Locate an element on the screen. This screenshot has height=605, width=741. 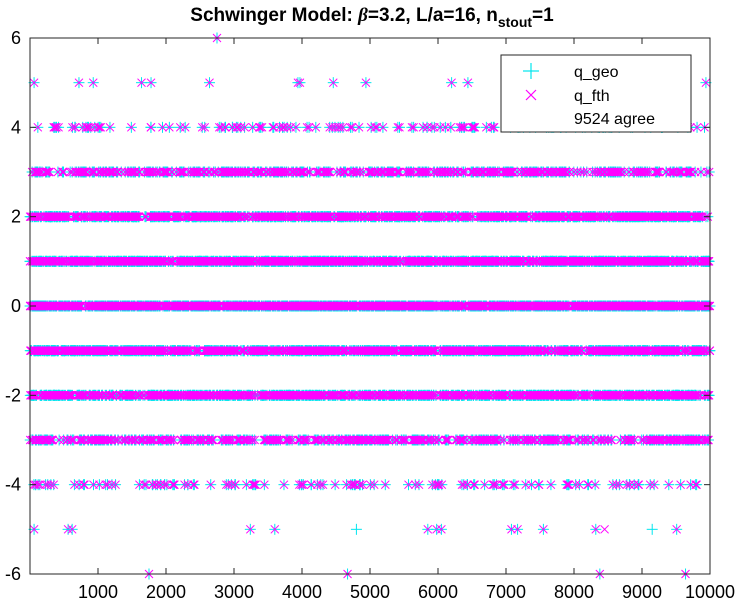
y-tick-label: 2 is located at coordinates (16, 217).